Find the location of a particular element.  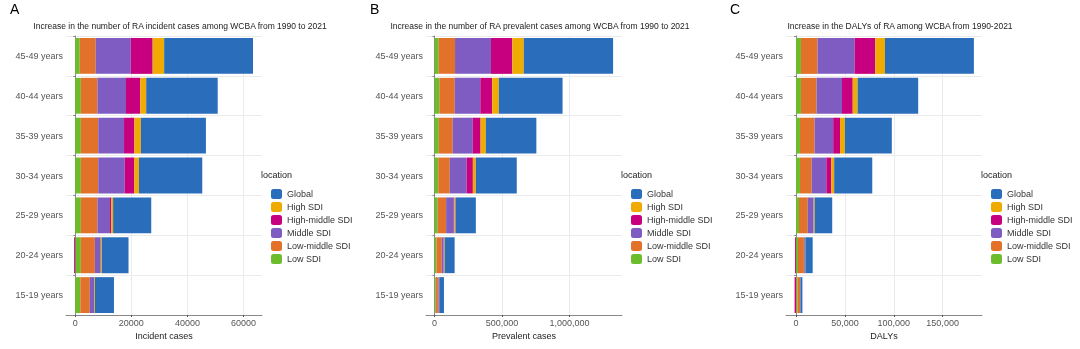

x-tick-label: 150,000 is located at coordinates (942, 322).